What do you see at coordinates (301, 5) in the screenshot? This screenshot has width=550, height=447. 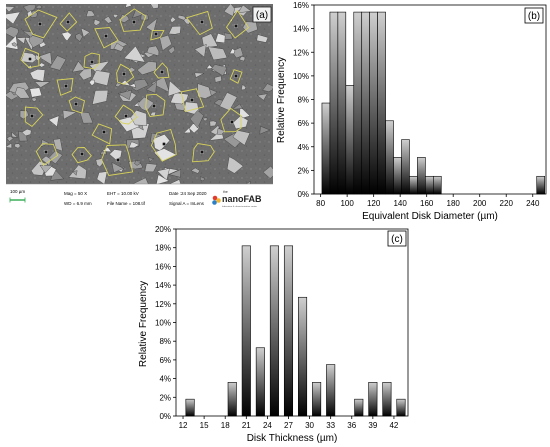 I see `y-tick-label-b-8: 16%` at bounding box center [301, 5].